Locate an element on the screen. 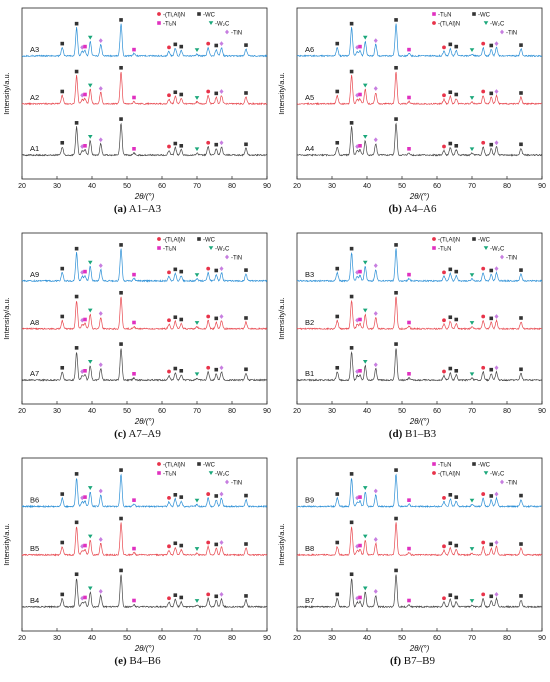 The height and width of the screenshot is (682, 550). series-label: A3 is located at coordinates (34, 49).